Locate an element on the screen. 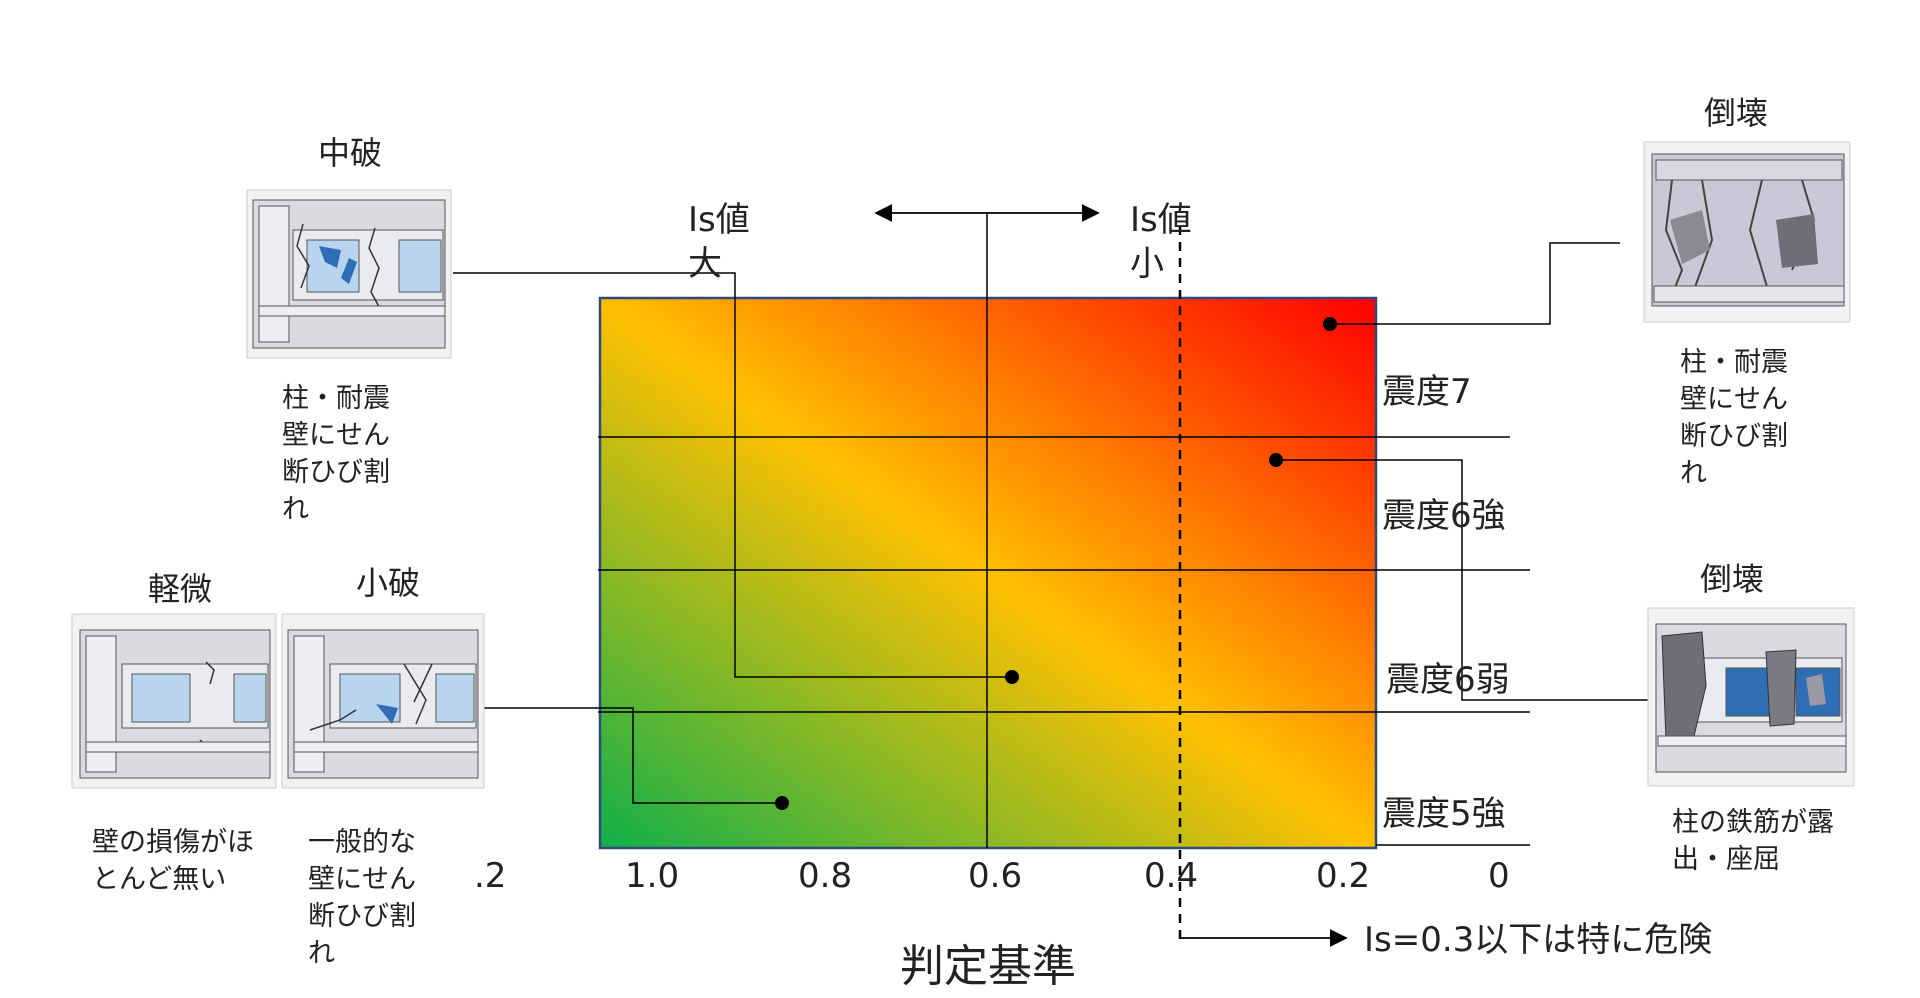 The width and height of the screenshot is (1920, 998). danger-note: Is=0.3以下は特に危険 is located at coordinates (1538, 940).